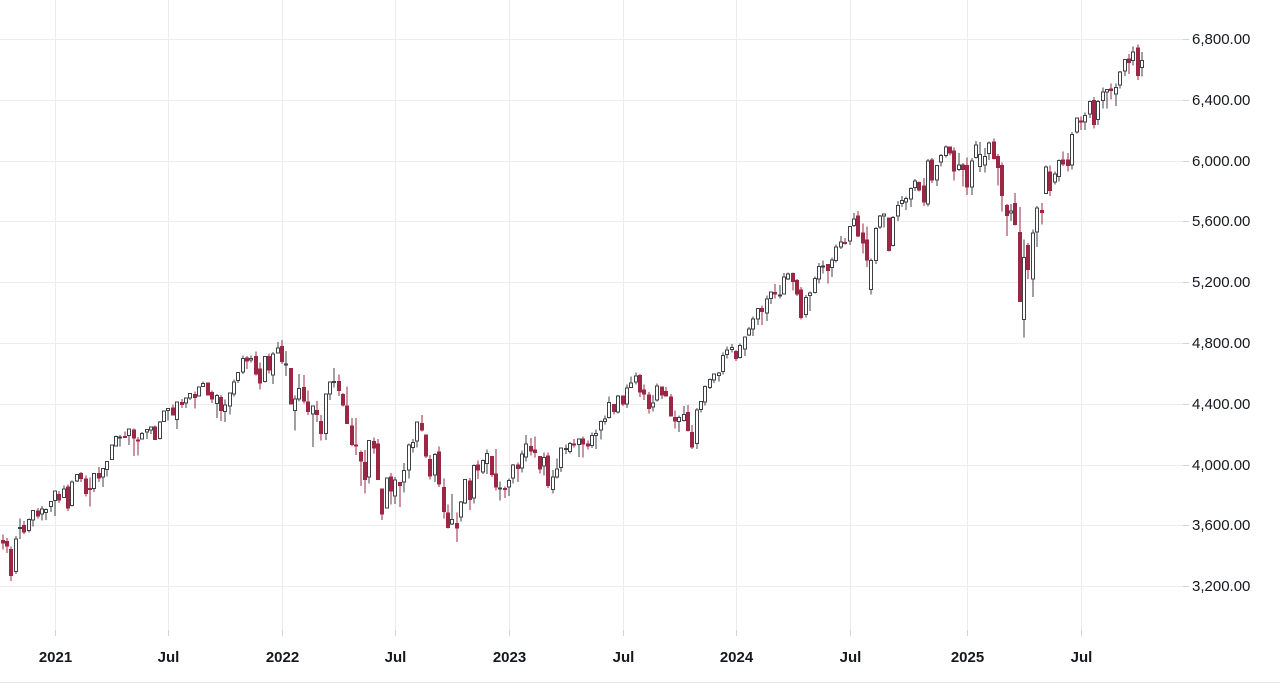 This screenshot has height=684, width=1280. I want to click on time-tick-label: 2023, so click(509, 657).